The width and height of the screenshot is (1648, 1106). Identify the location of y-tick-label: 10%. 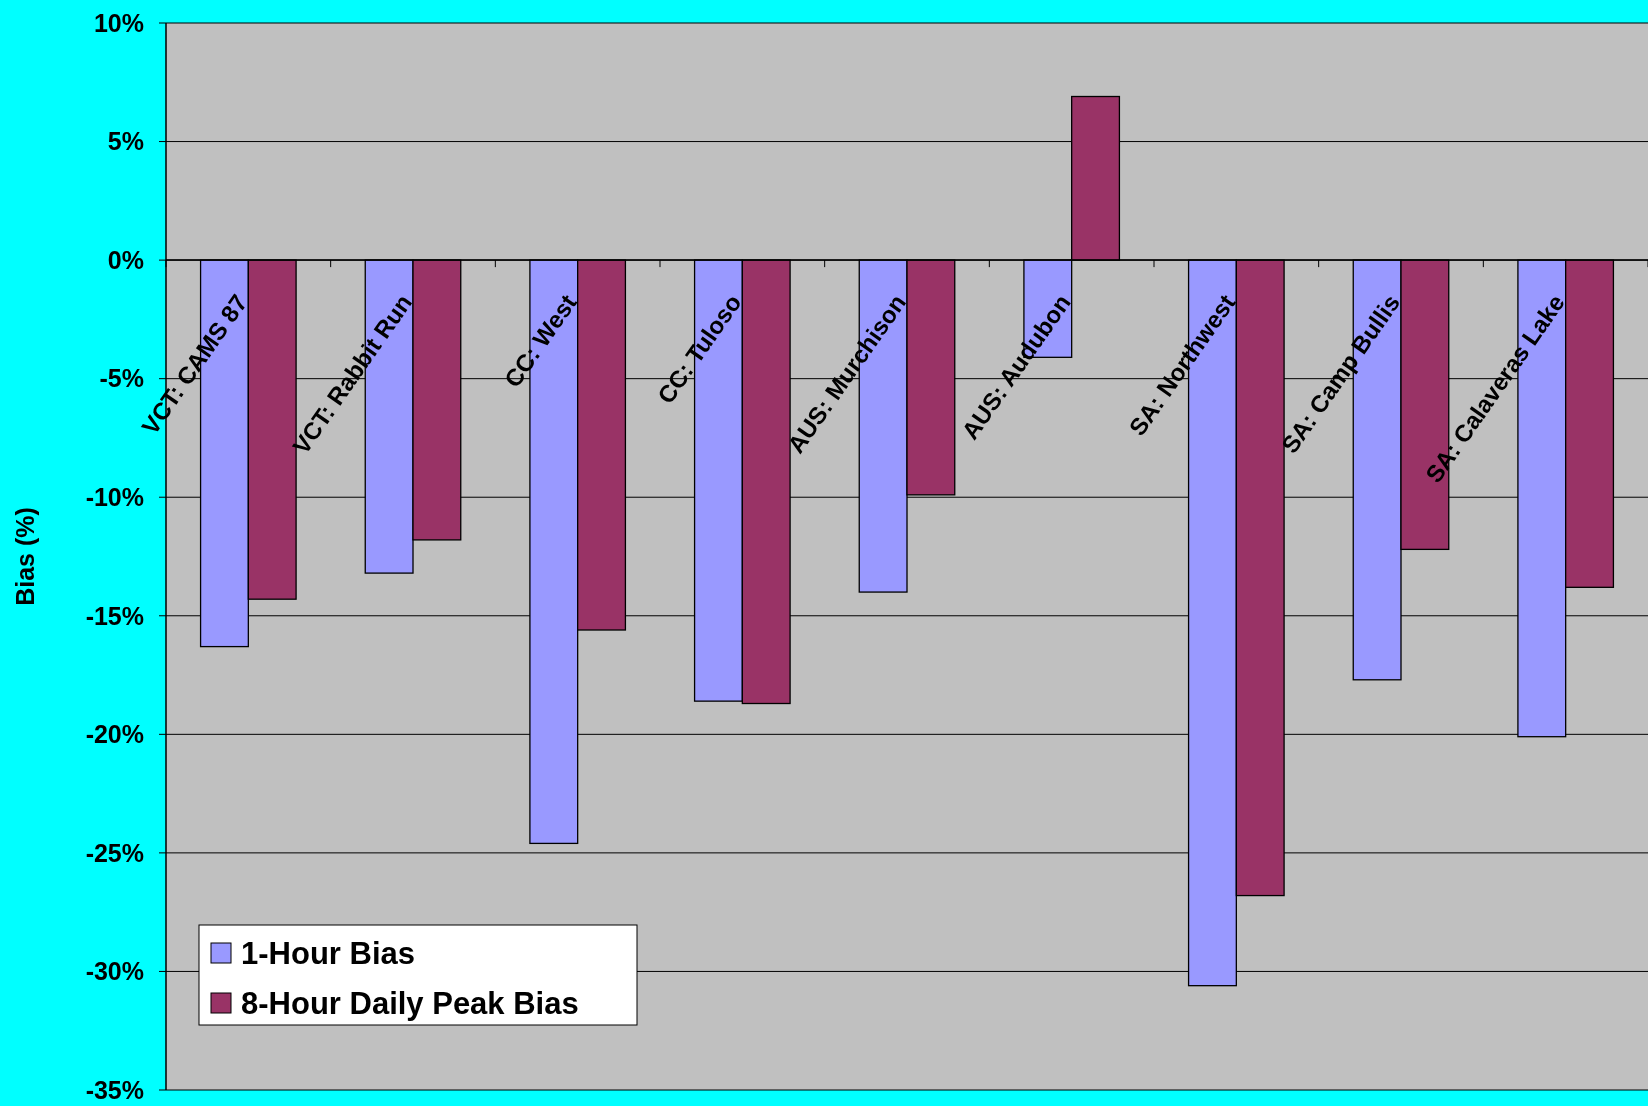
(118, 22).